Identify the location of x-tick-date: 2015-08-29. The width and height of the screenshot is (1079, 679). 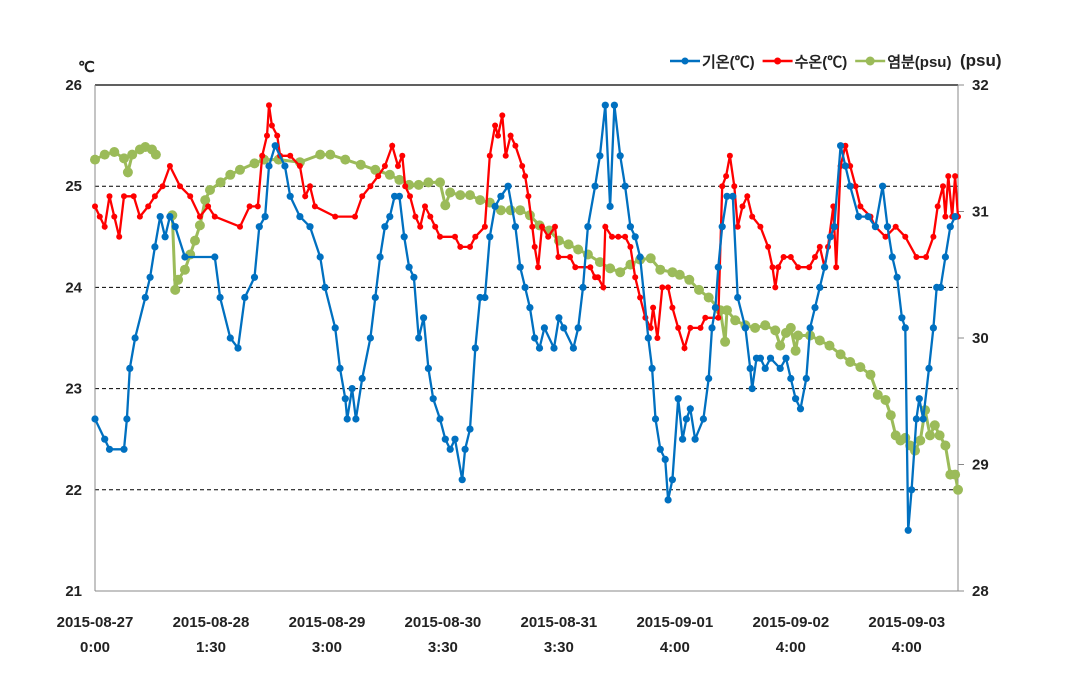
(327, 622).